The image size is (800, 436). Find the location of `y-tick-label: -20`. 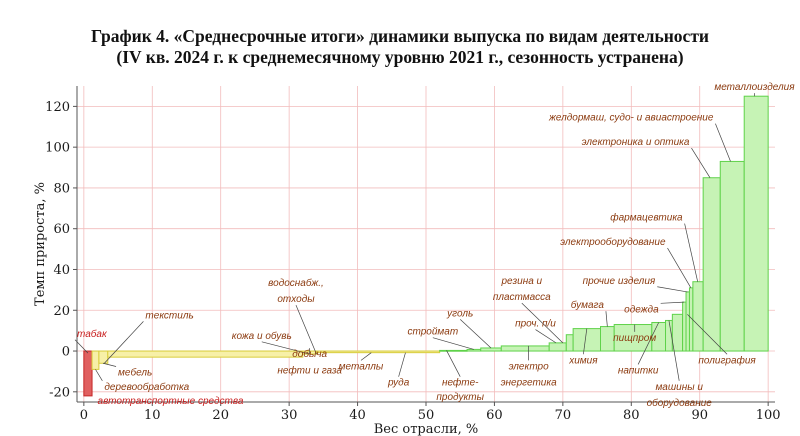

y-tick-label: -20 is located at coordinates (59, 392).